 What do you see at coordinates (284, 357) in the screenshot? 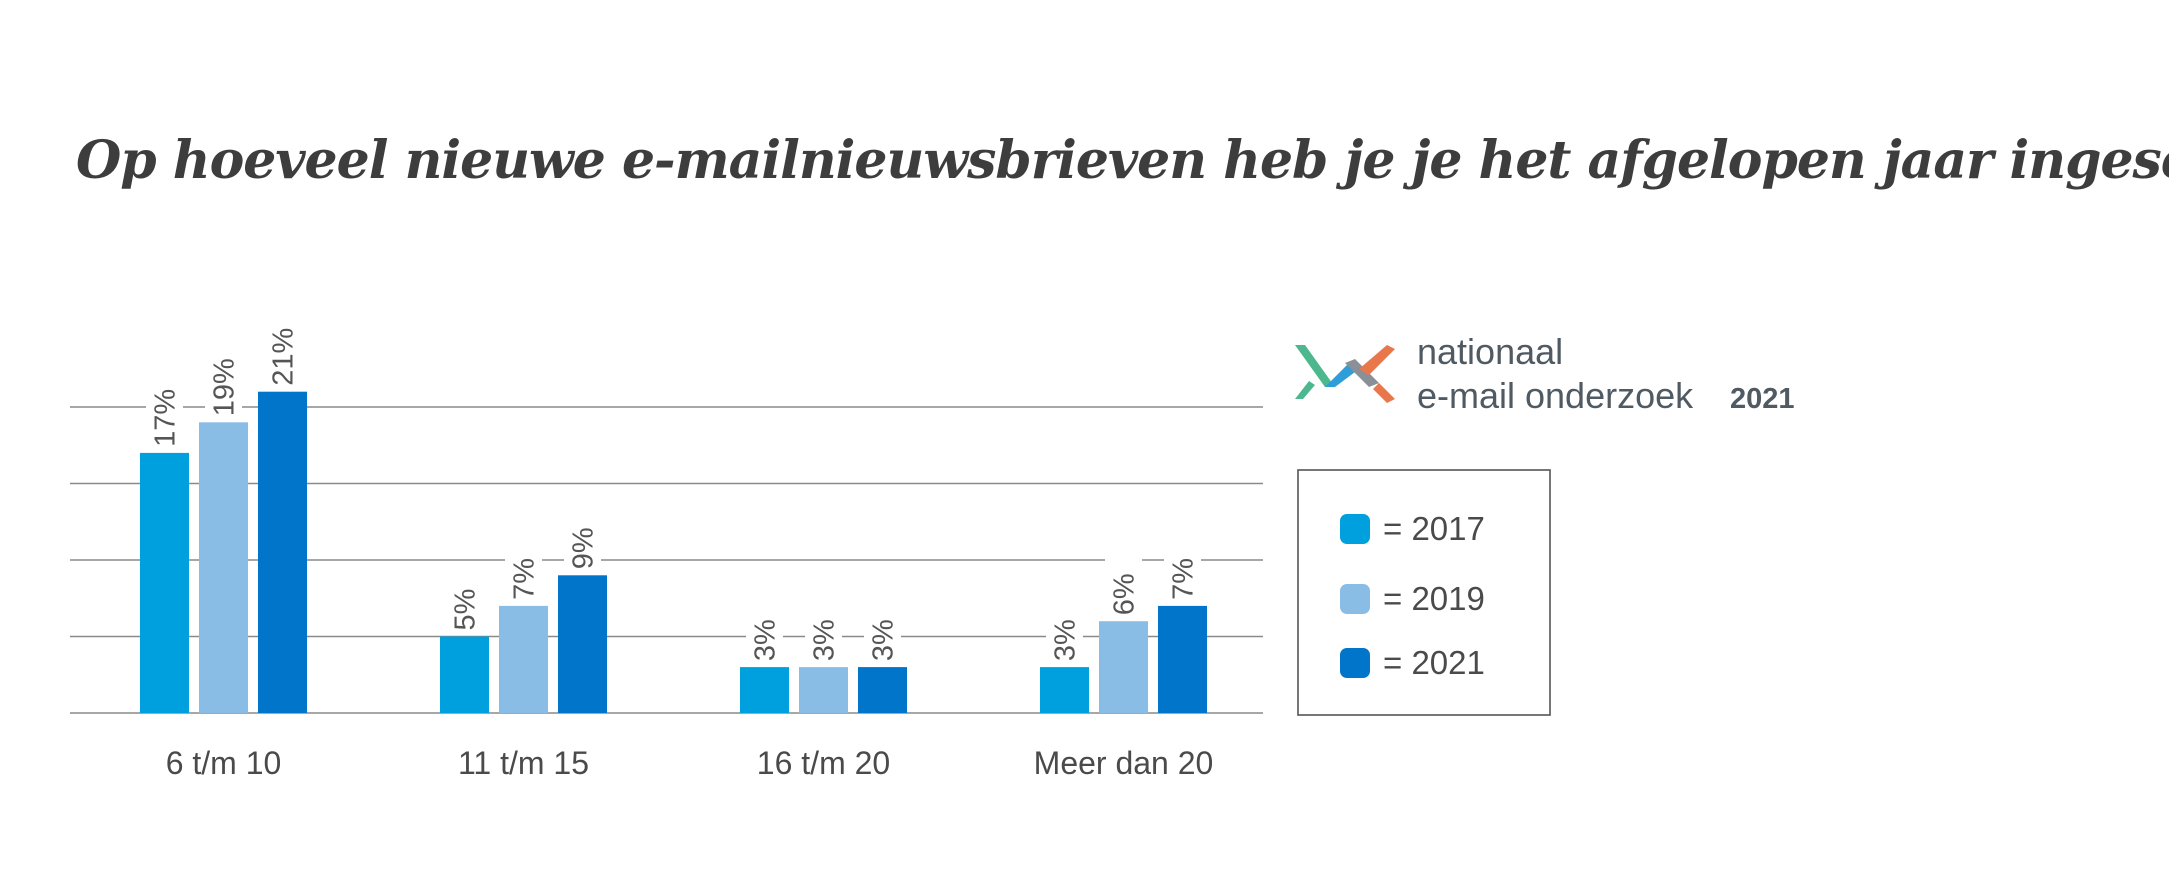
I see `data-label-2021-0: 21%` at bounding box center [284, 357].